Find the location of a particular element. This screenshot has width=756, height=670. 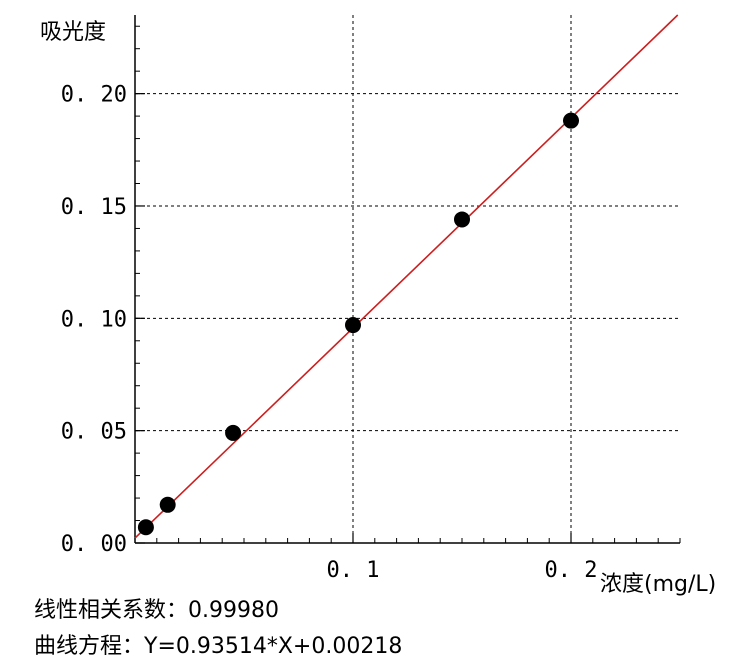

y-tick-label: 0. 05 is located at coordinates (94, 432).